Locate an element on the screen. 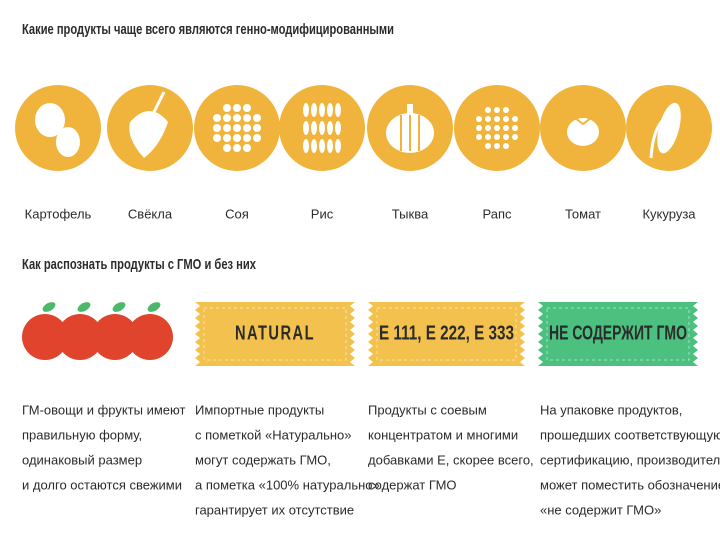 The height and width of the screenshot is (540, 720). description-line: На упаковке продуктов, is located at coordinates (611, 409).